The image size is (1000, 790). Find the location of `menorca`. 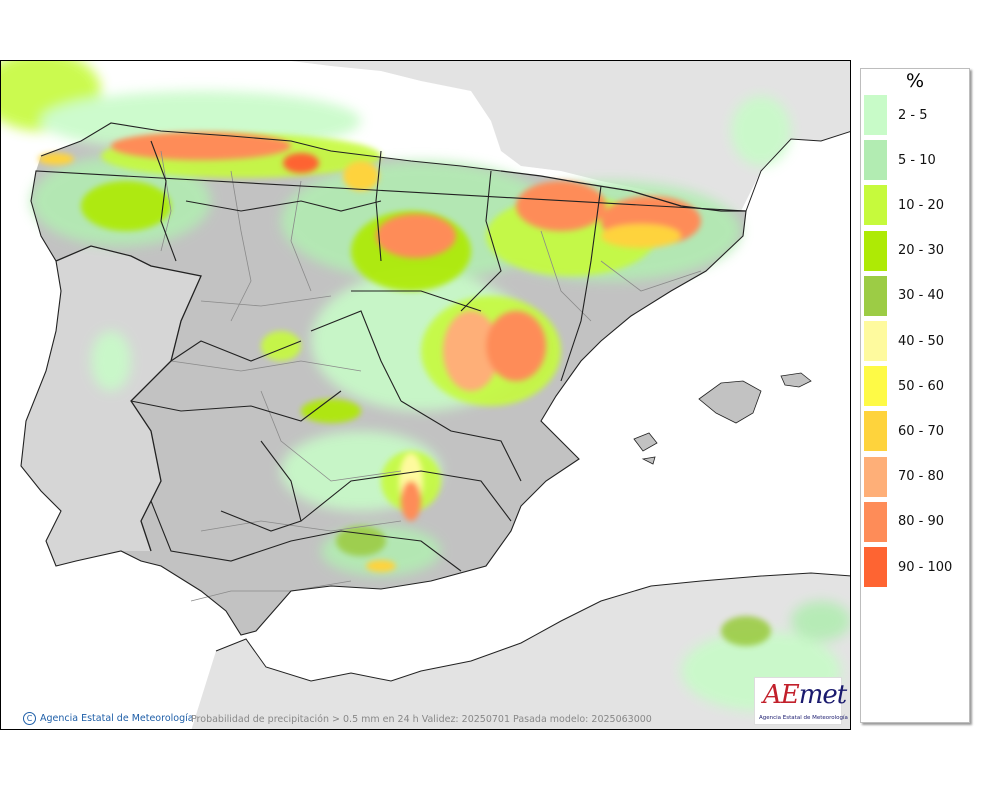

menorca is located at coordinates (796, 380).